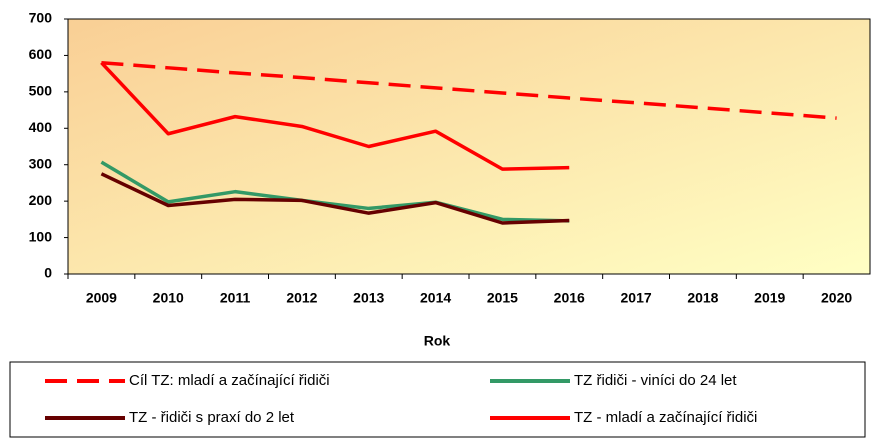  What do you see at coordinates (665, 417) in the screenshot?
I see `legend-label: TZ - mladí a začínající řidiči` at bounding box center [665, 417].